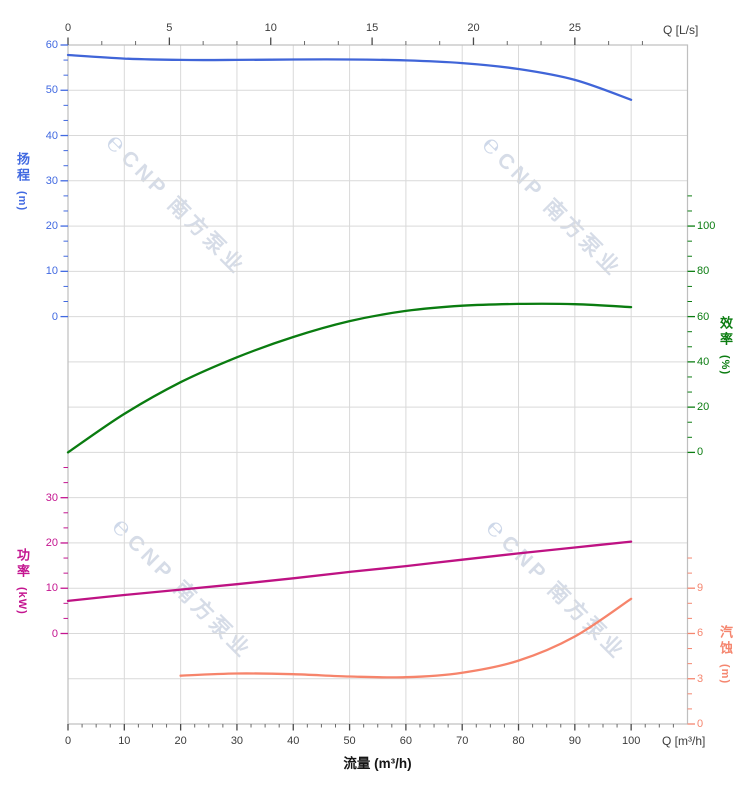 The image size is (752, 797). I want to click on npsh-axis-title: 汽蚀(m), so click(725, 655).